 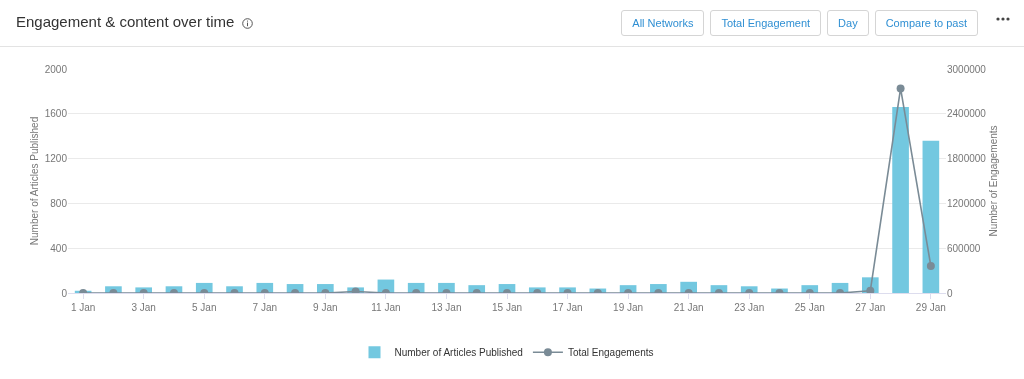 I want to click on text: Total Engagement, so click(x=766, y=23).